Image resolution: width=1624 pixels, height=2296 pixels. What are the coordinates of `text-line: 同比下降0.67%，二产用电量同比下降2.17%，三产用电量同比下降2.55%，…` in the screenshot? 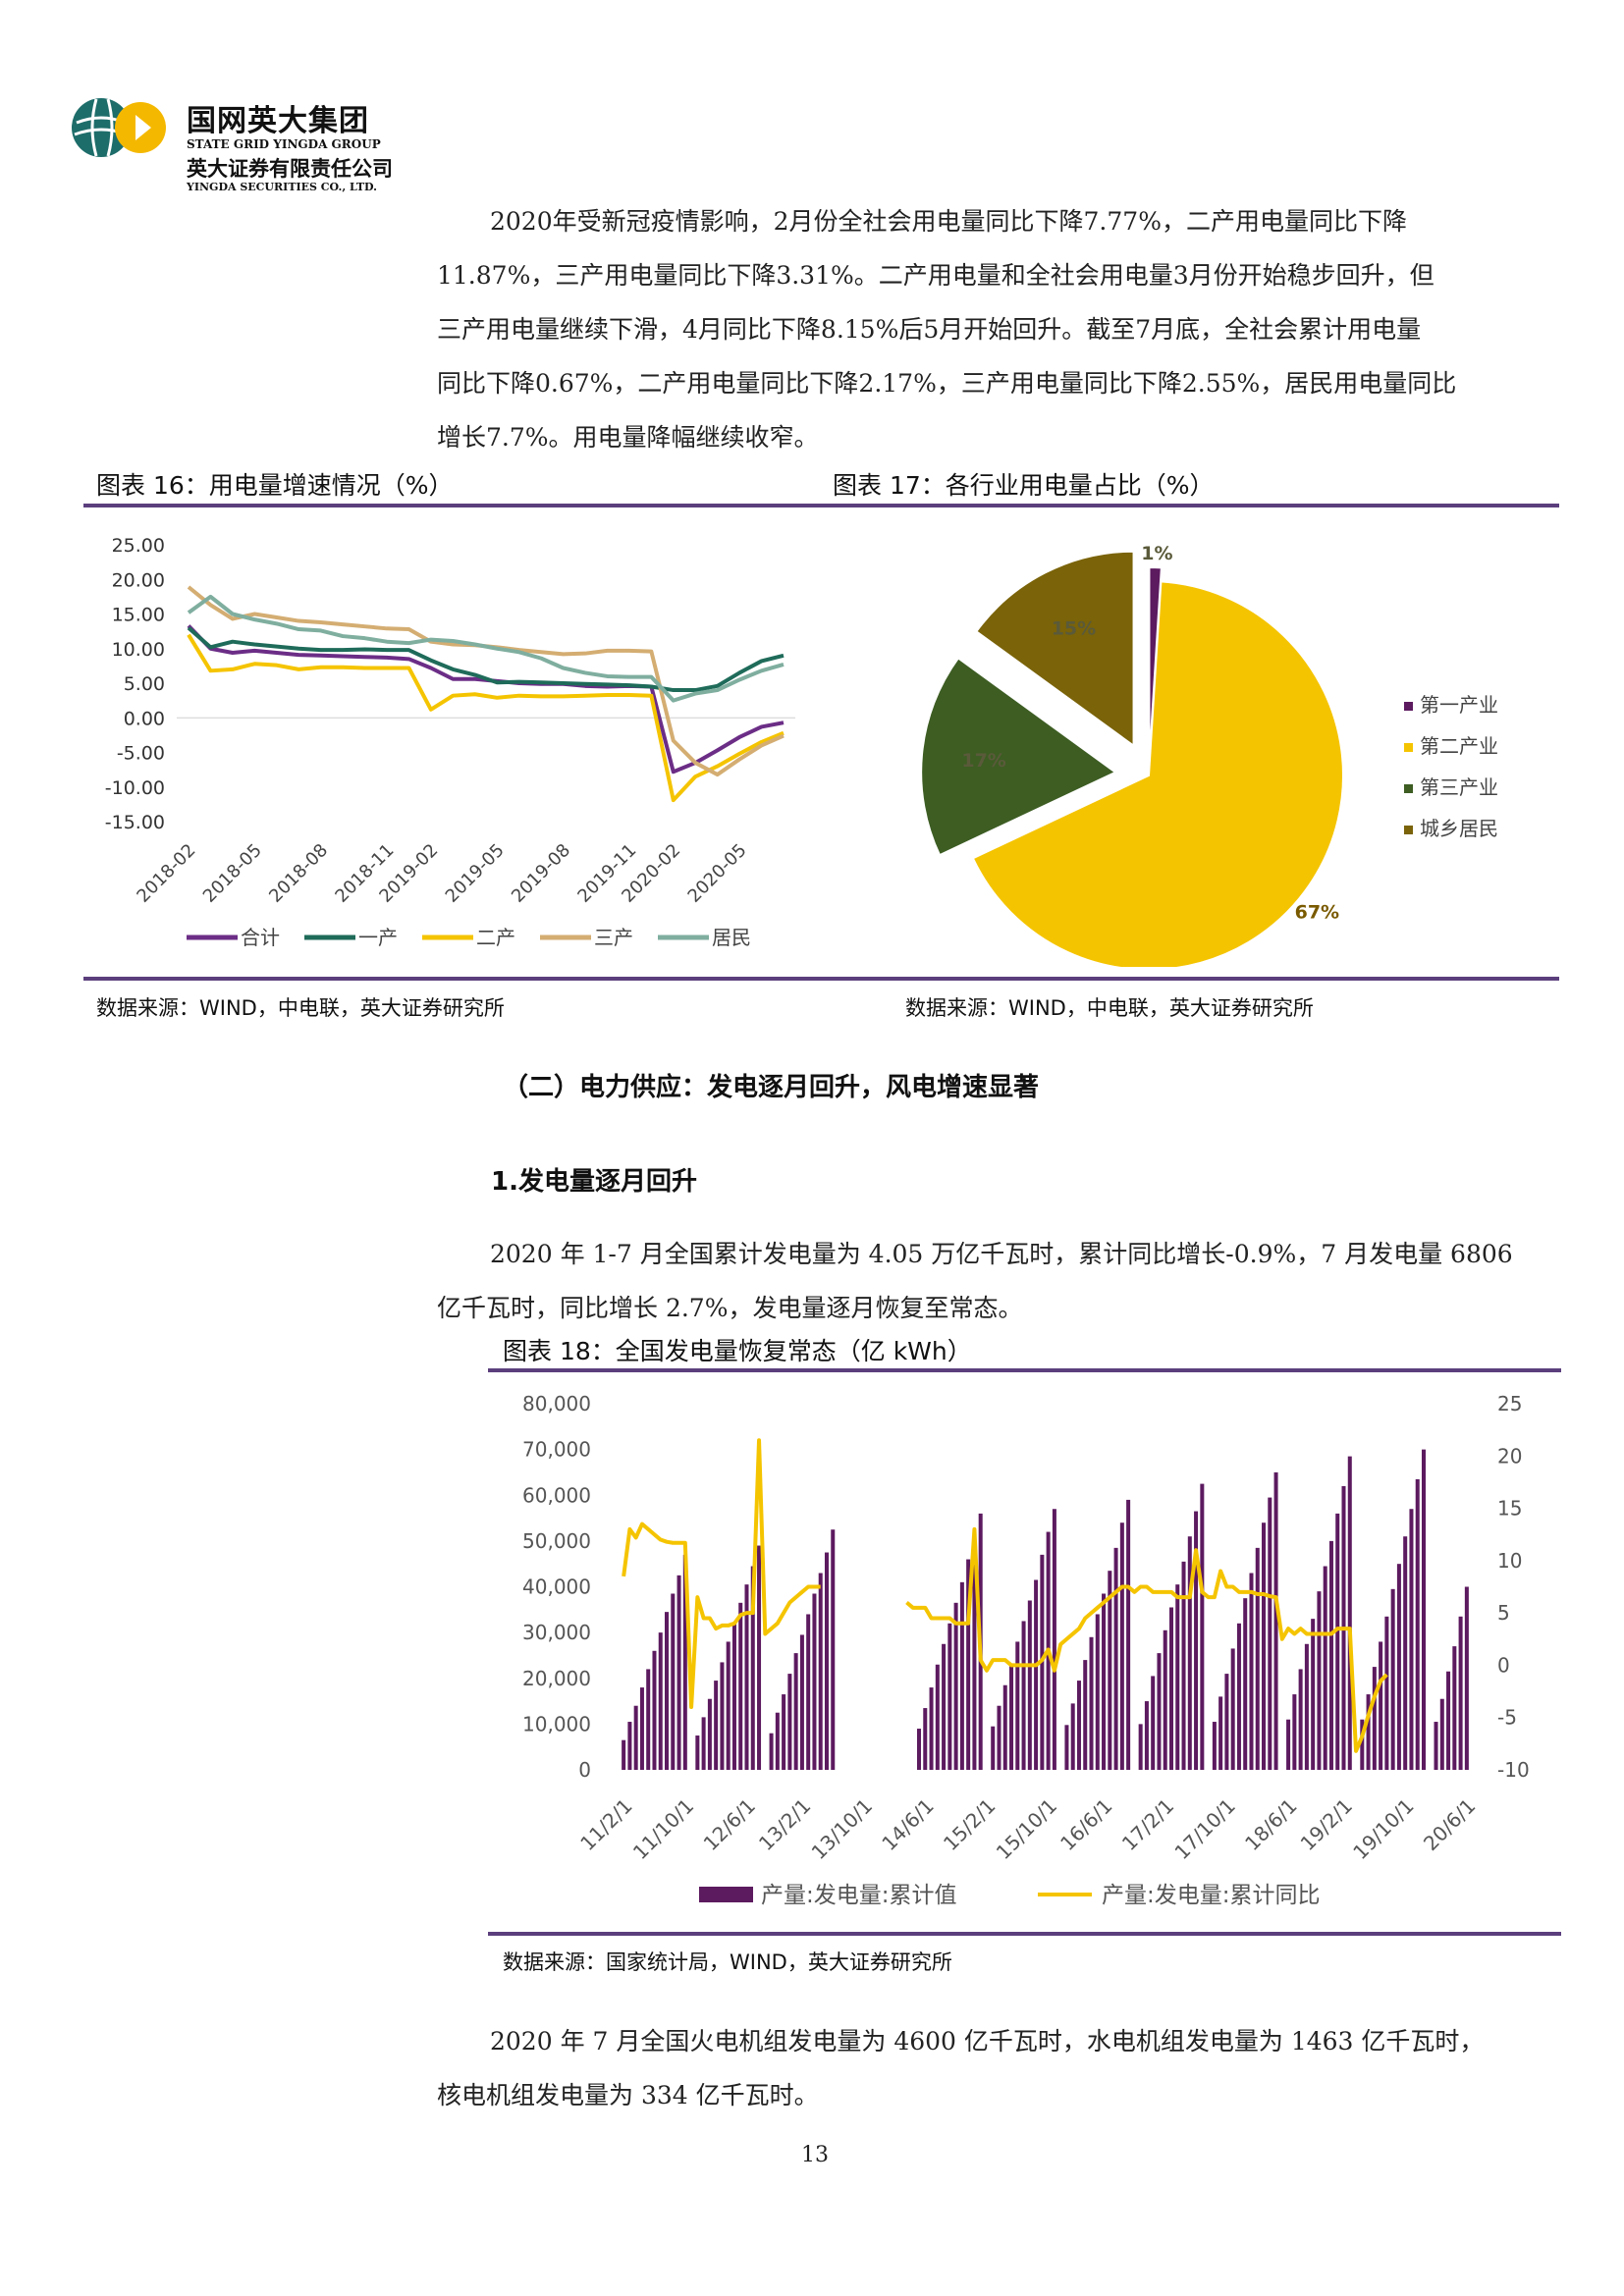 It's located at (947, 383).